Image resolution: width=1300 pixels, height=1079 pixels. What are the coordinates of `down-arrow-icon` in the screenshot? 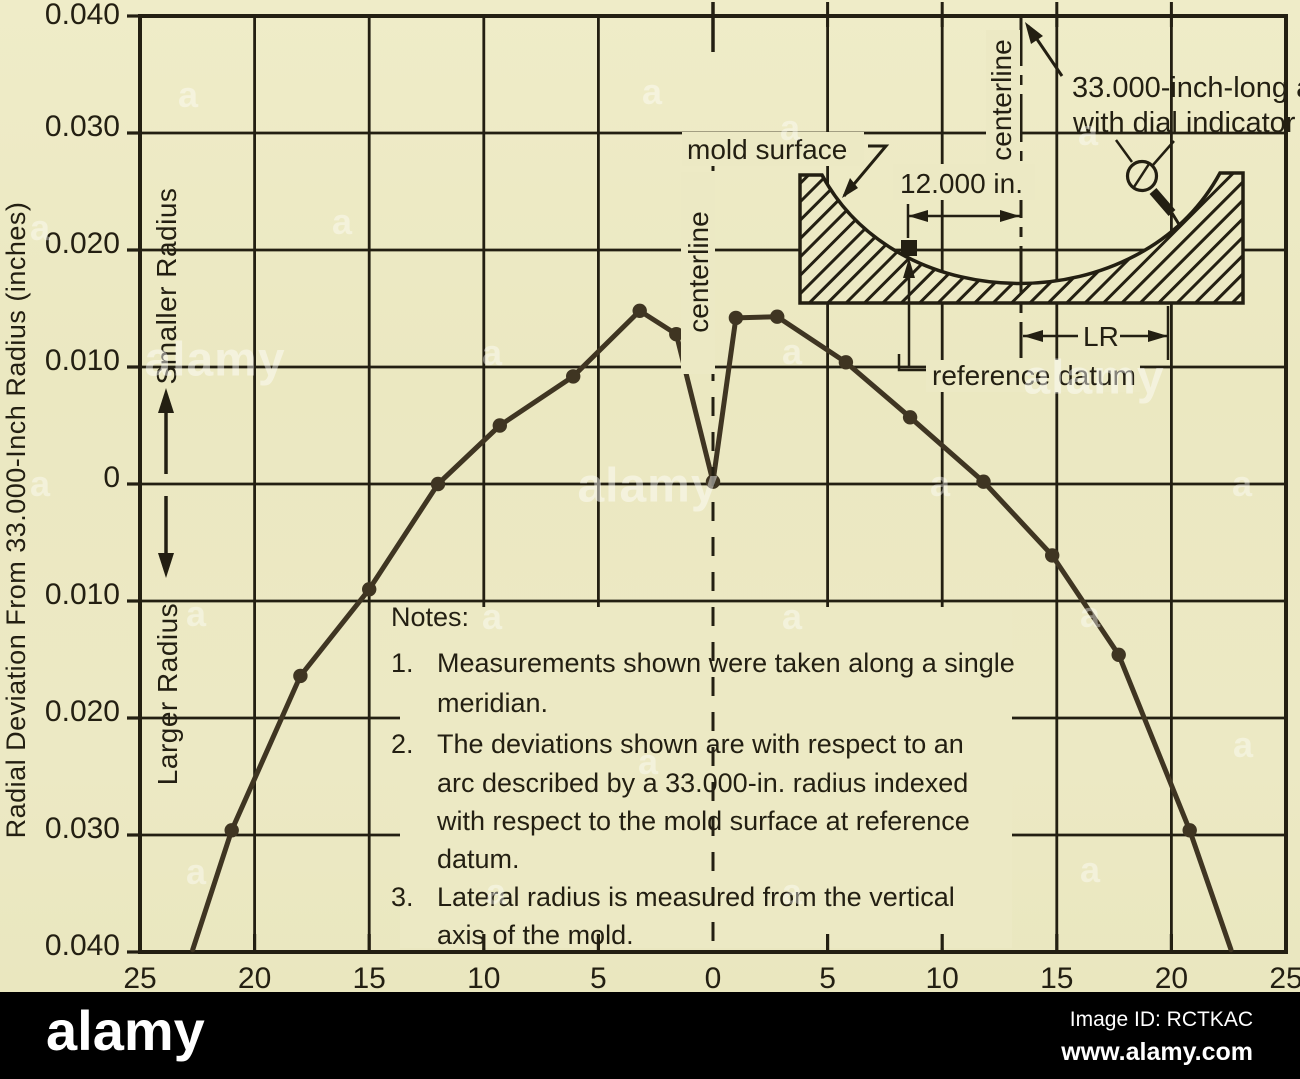 It's located at (166, 565).